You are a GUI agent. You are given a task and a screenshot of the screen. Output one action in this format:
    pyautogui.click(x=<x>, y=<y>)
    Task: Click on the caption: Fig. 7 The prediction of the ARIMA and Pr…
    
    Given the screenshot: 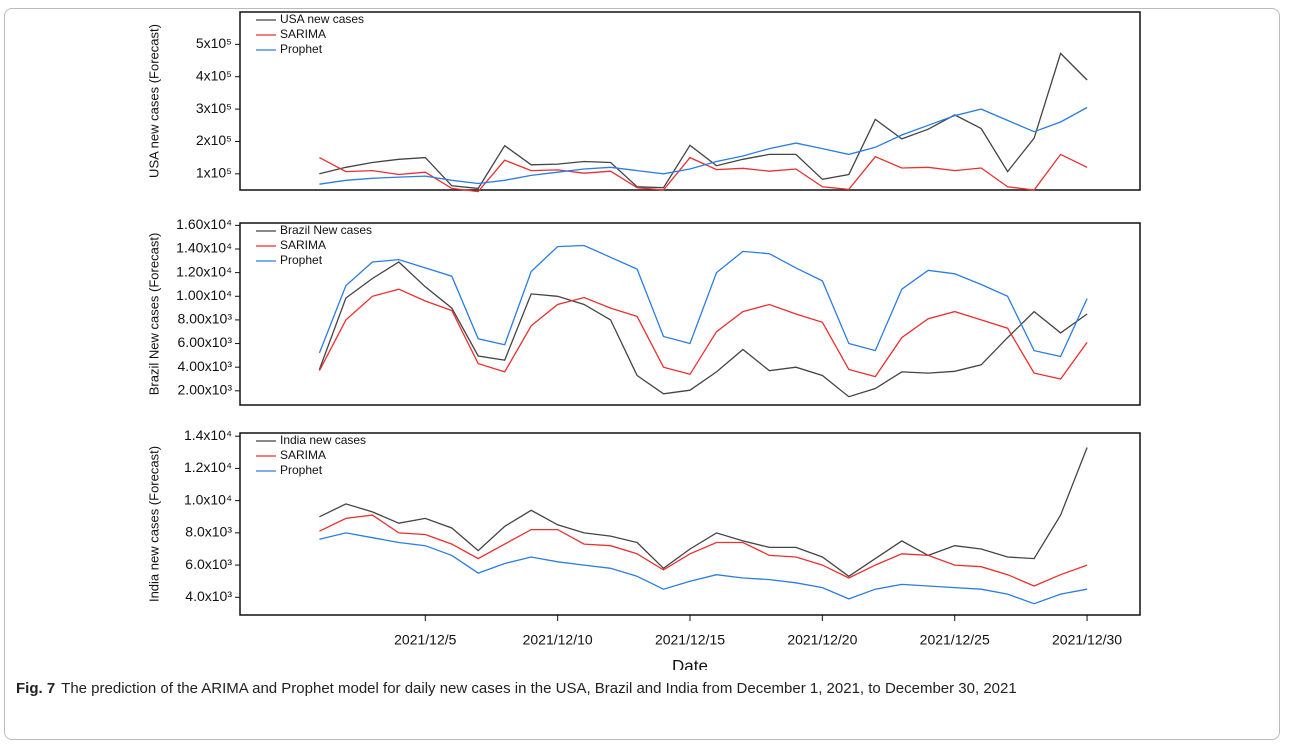 What is the action you would take?
    pyautogui.click(x=626, y=689)
    